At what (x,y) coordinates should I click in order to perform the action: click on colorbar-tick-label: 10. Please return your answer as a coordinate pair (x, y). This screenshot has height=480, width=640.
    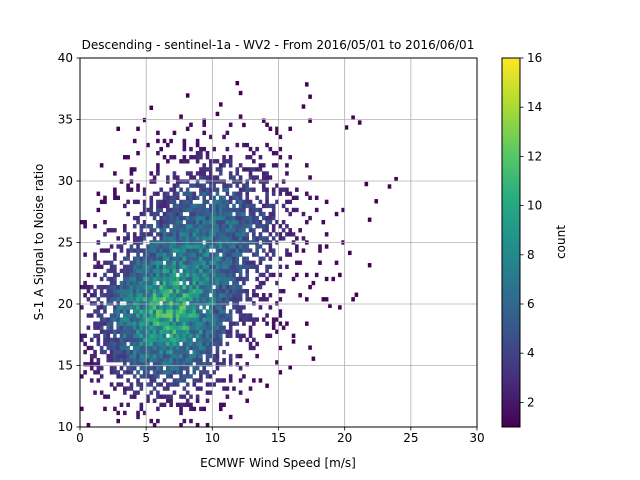
    Looking at the image, I should click on (534, 206).